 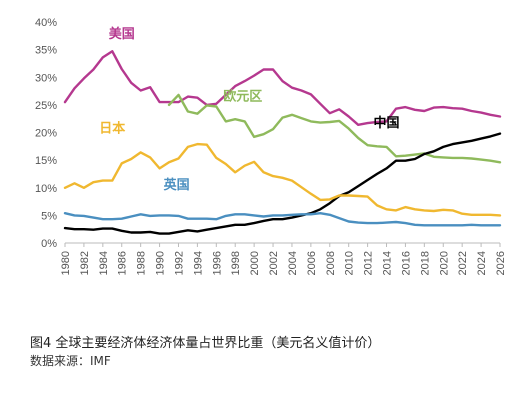 I want to click on x-tick-label: 2010, so click(x=350, y=263).